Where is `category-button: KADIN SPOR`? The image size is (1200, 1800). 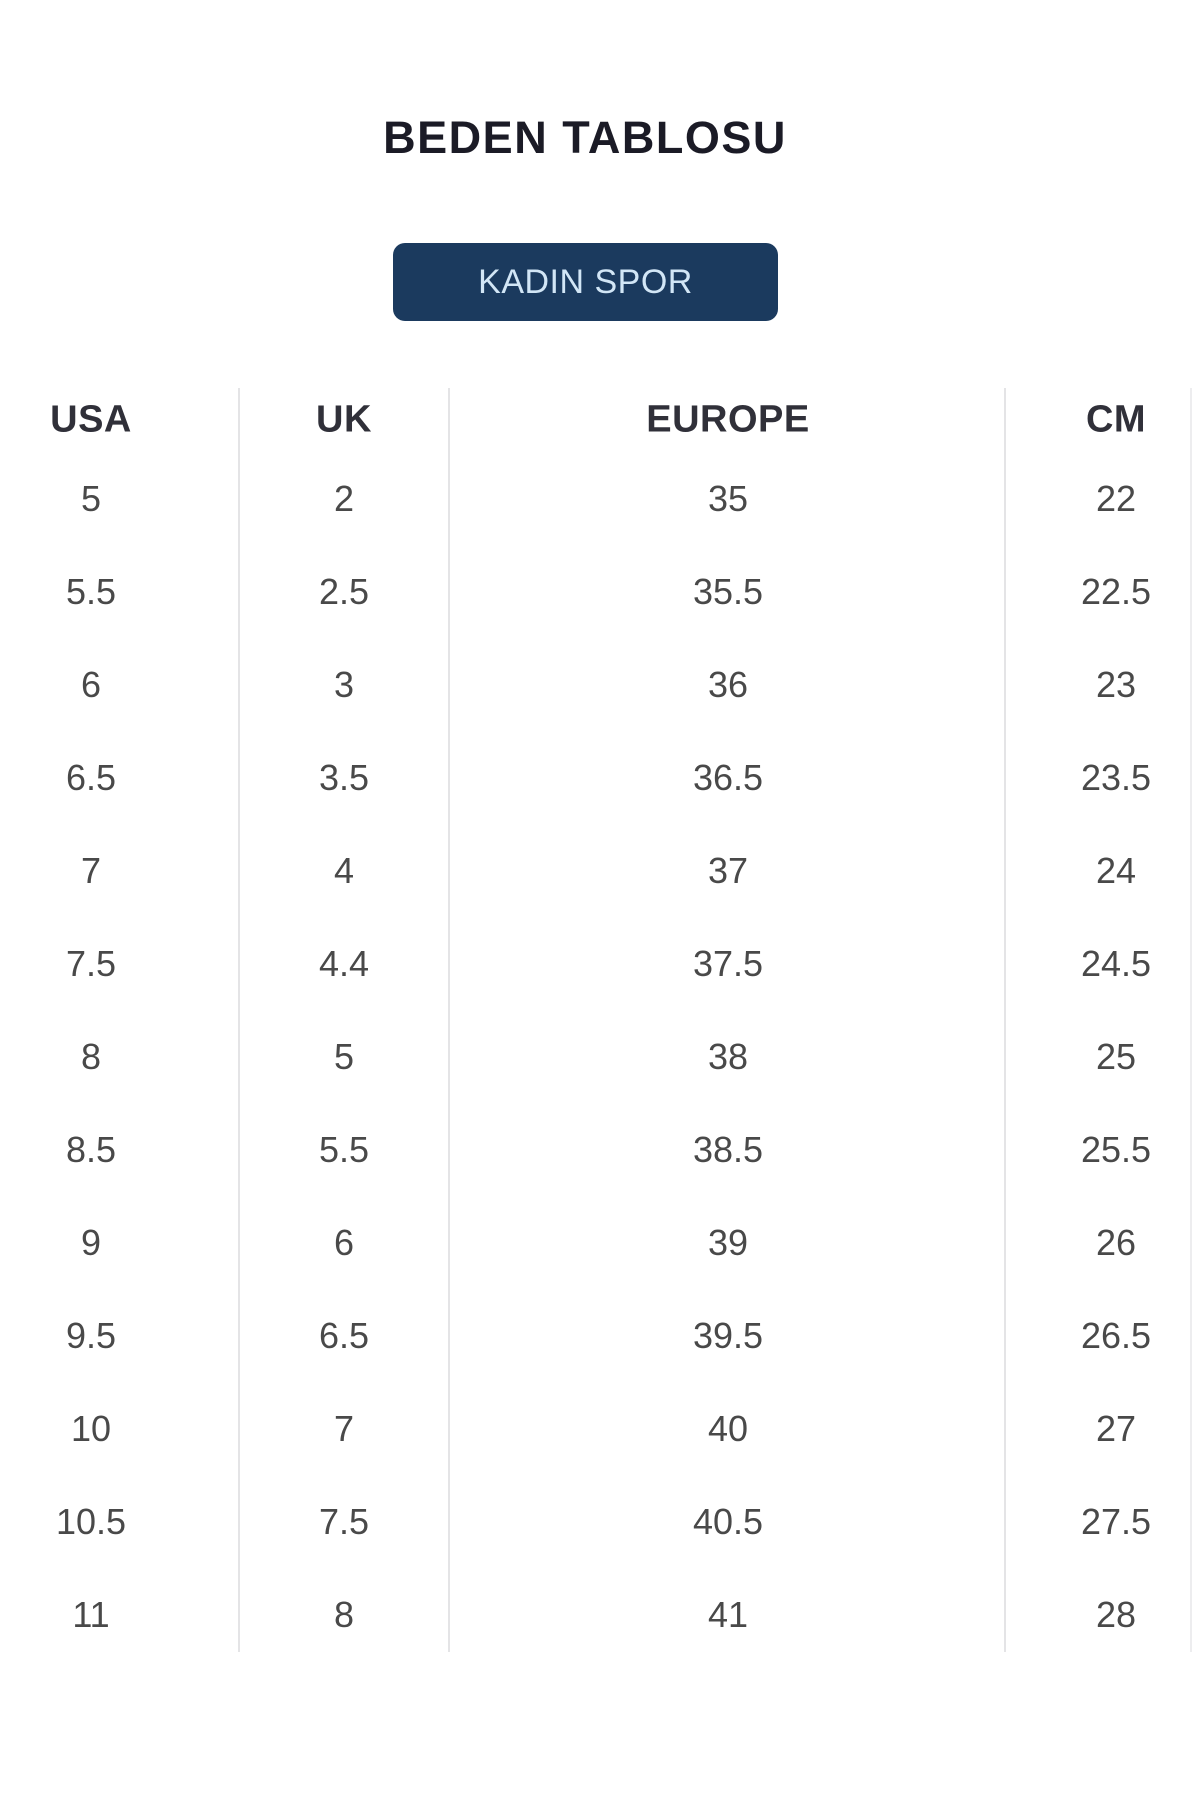 category-button: KADIN SPOR is located at coordinates (585, 282).